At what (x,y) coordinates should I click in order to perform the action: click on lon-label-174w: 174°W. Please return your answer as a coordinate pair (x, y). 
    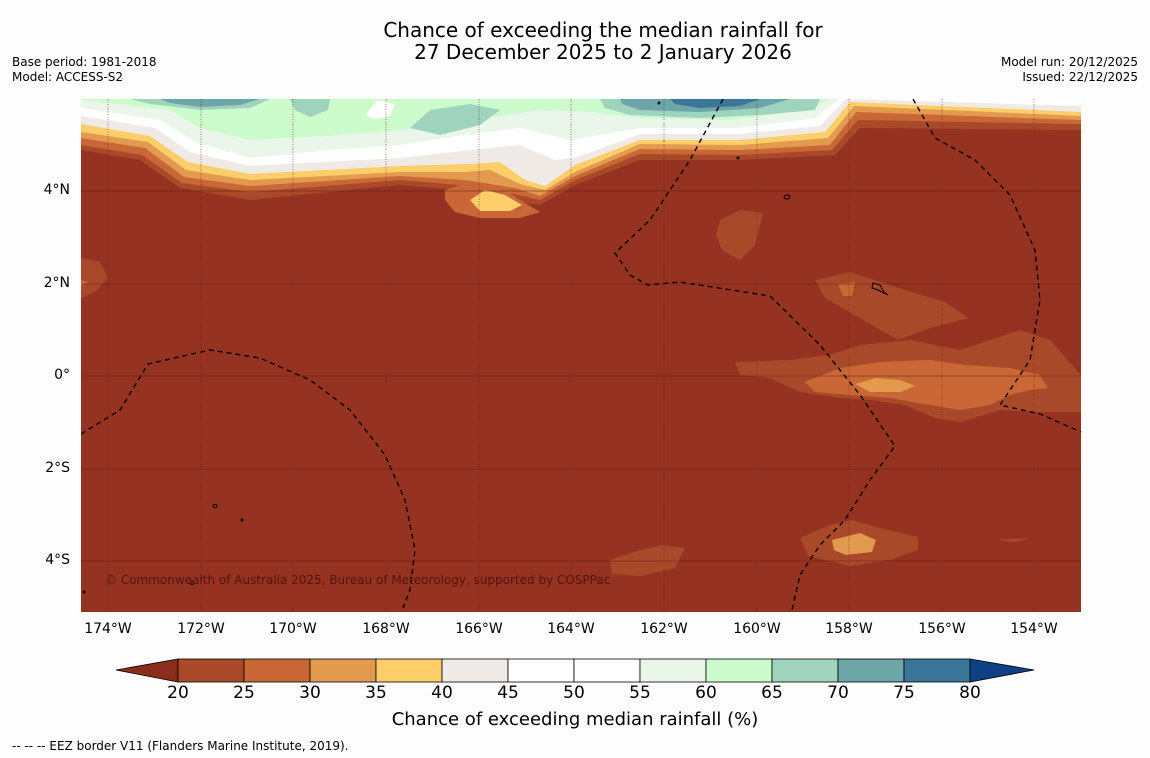
    Looking at the image, I should click on (108, 629).